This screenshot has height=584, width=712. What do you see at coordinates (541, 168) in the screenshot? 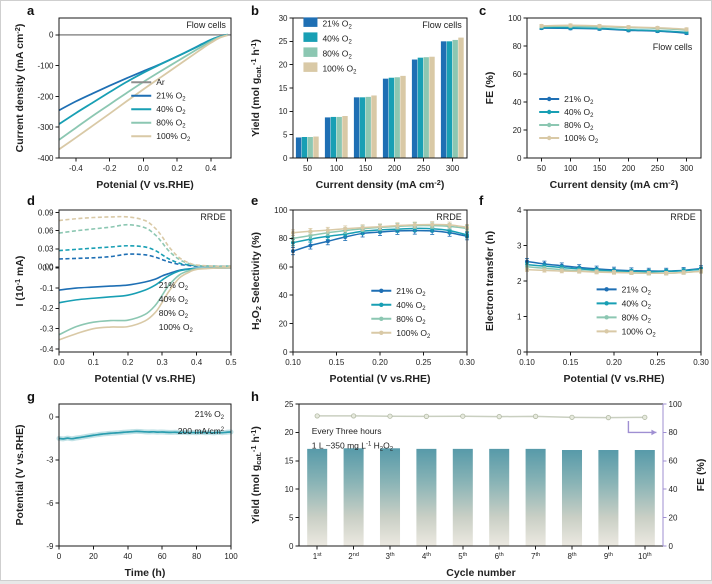
I see `svg-text: 50` at bounding box center [541, 168].